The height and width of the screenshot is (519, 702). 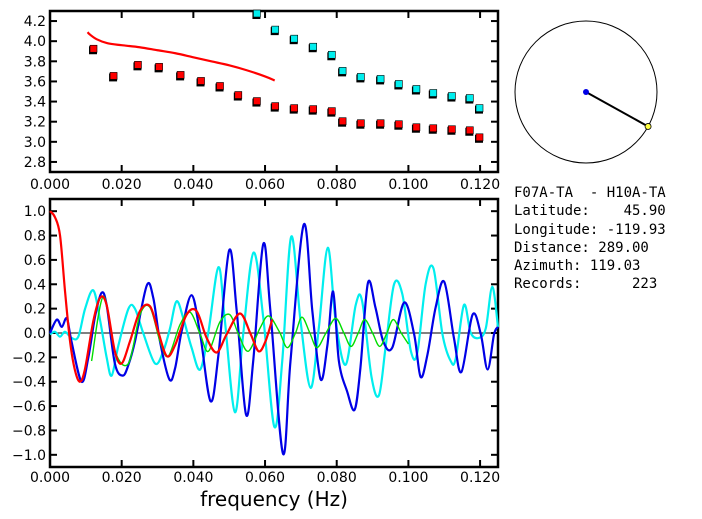 What do you see at coordinates (249, 331) in the screenshot?
I see `green-series-line` at bounding box center [249, 331].